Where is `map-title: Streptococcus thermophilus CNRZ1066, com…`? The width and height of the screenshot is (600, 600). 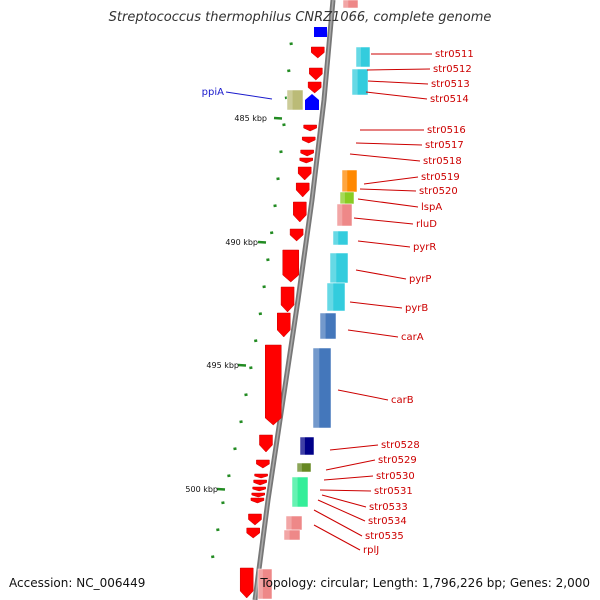
map-title: Streptococcus thermophilus CNRZ1066, com… is located at coordinates (300, 17).